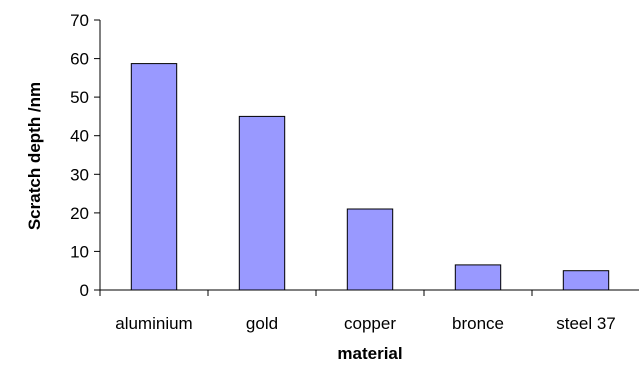 This screenshot has height=367, width=640. What do you see at coordinates (369, 353) in the screenshot?
I see `x-axis-title: material` at bounding box center [369, 353].